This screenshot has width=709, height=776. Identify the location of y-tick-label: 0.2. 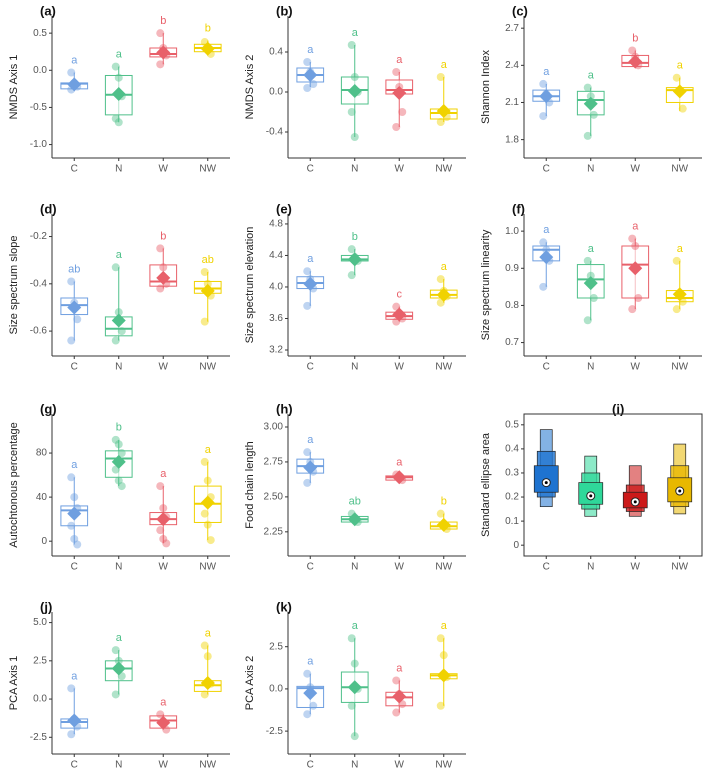
(512, 497).